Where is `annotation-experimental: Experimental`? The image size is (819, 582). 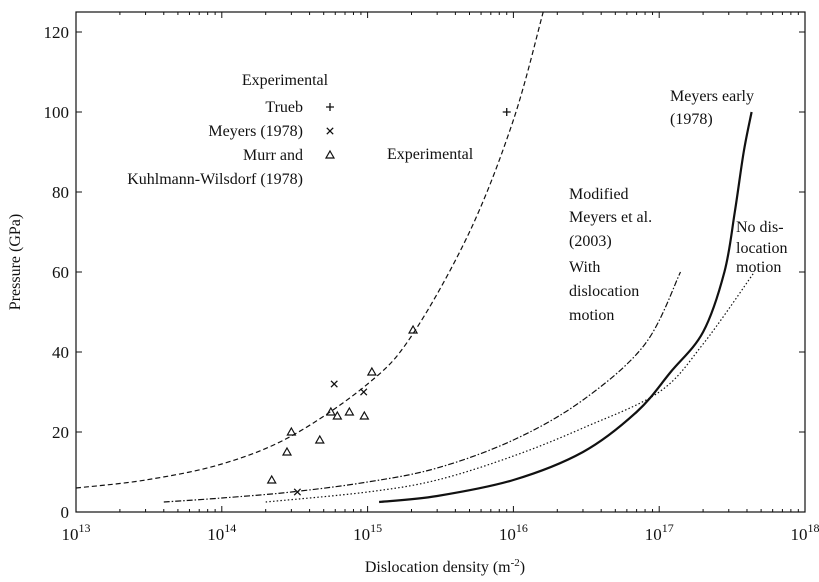 annotation-experimental: Experimental is located at coordinates (430, 154).